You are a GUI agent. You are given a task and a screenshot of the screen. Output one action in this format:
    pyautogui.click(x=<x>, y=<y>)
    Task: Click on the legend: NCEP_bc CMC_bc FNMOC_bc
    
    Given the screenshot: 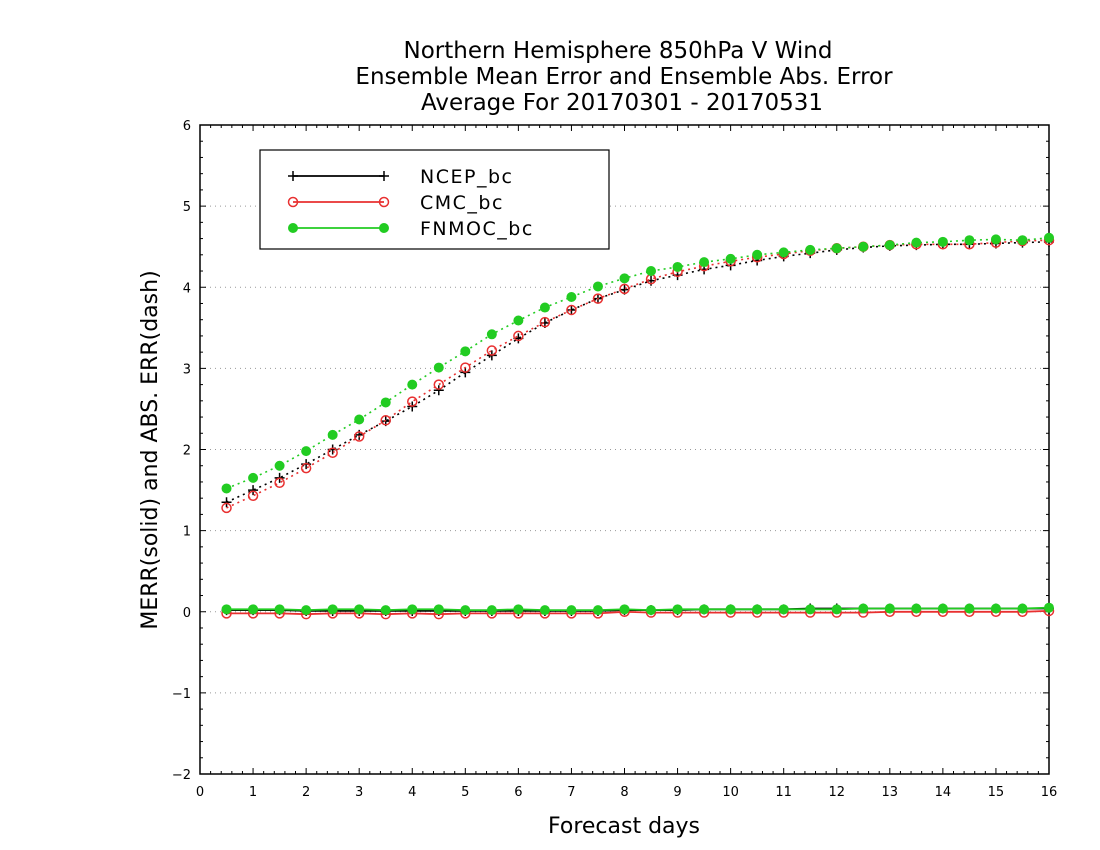 What is the action you would take?
    pyautogui.click(x=434, y=199)
    